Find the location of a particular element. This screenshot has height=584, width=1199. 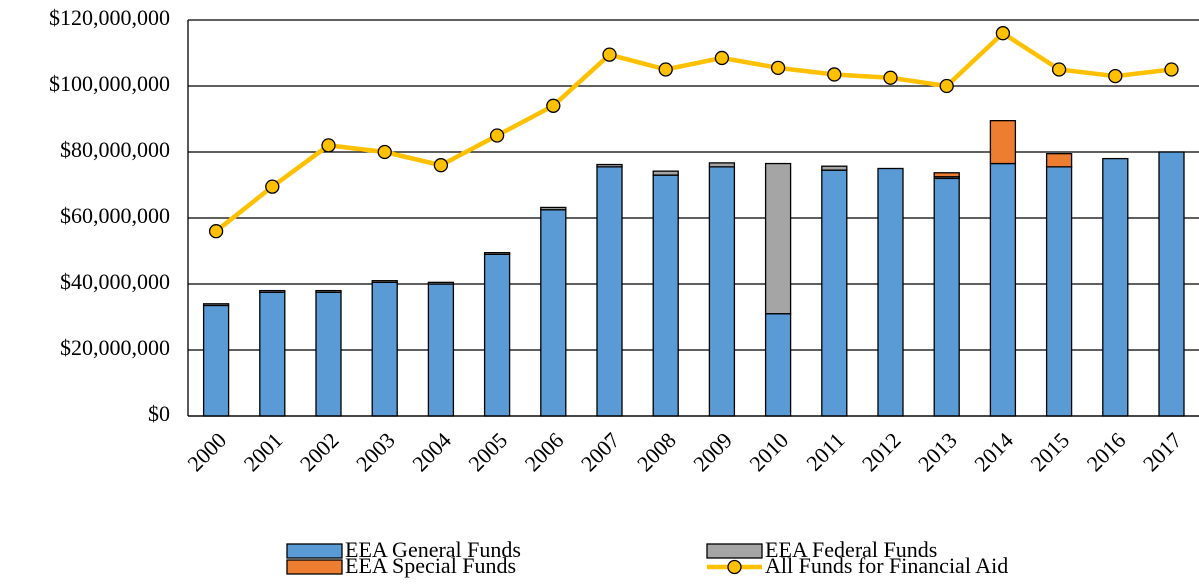

legend-label: All Funds for Financial Aid is located at coordinates (886, 565).